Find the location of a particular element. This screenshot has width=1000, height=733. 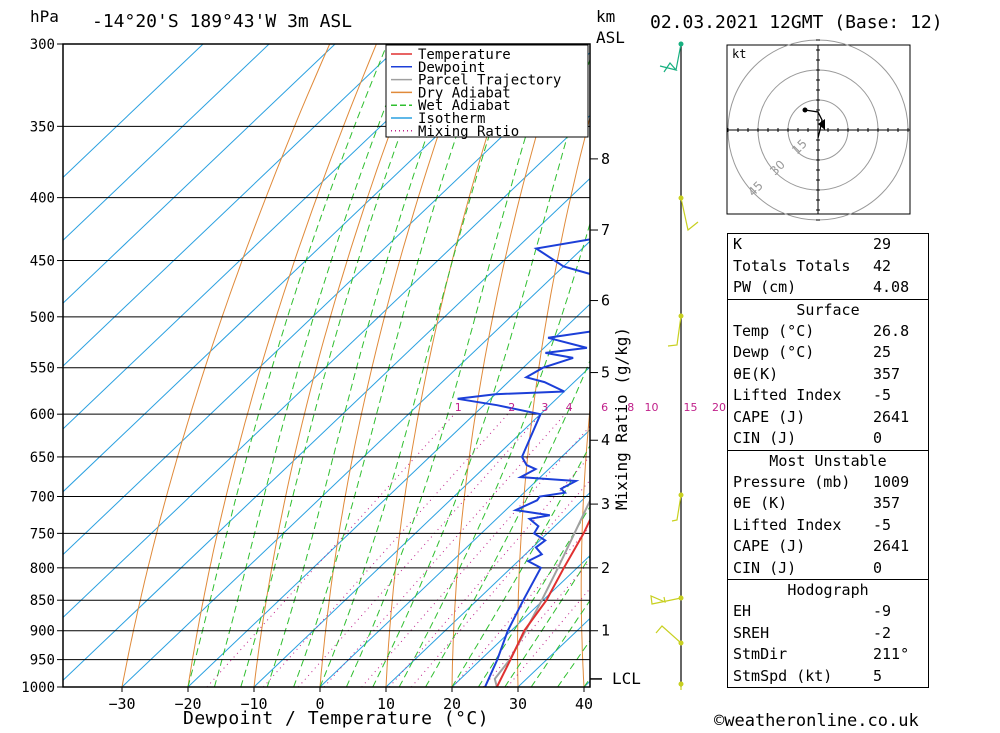

legend-label: Isotherm is located at coordinates (451, 119).